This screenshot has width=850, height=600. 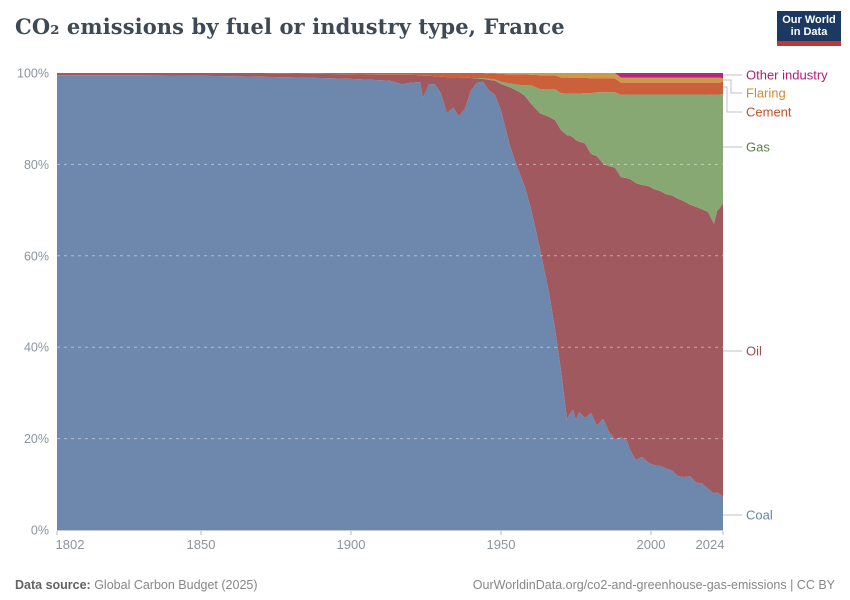 I want to click on legend-label-gas: Gas, so click(x=758, y=147).